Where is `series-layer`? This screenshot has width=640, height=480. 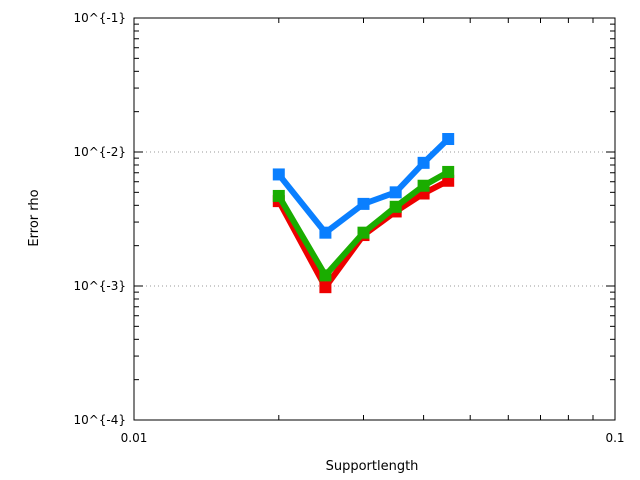 series-layer is located at coordinates (363, 213).